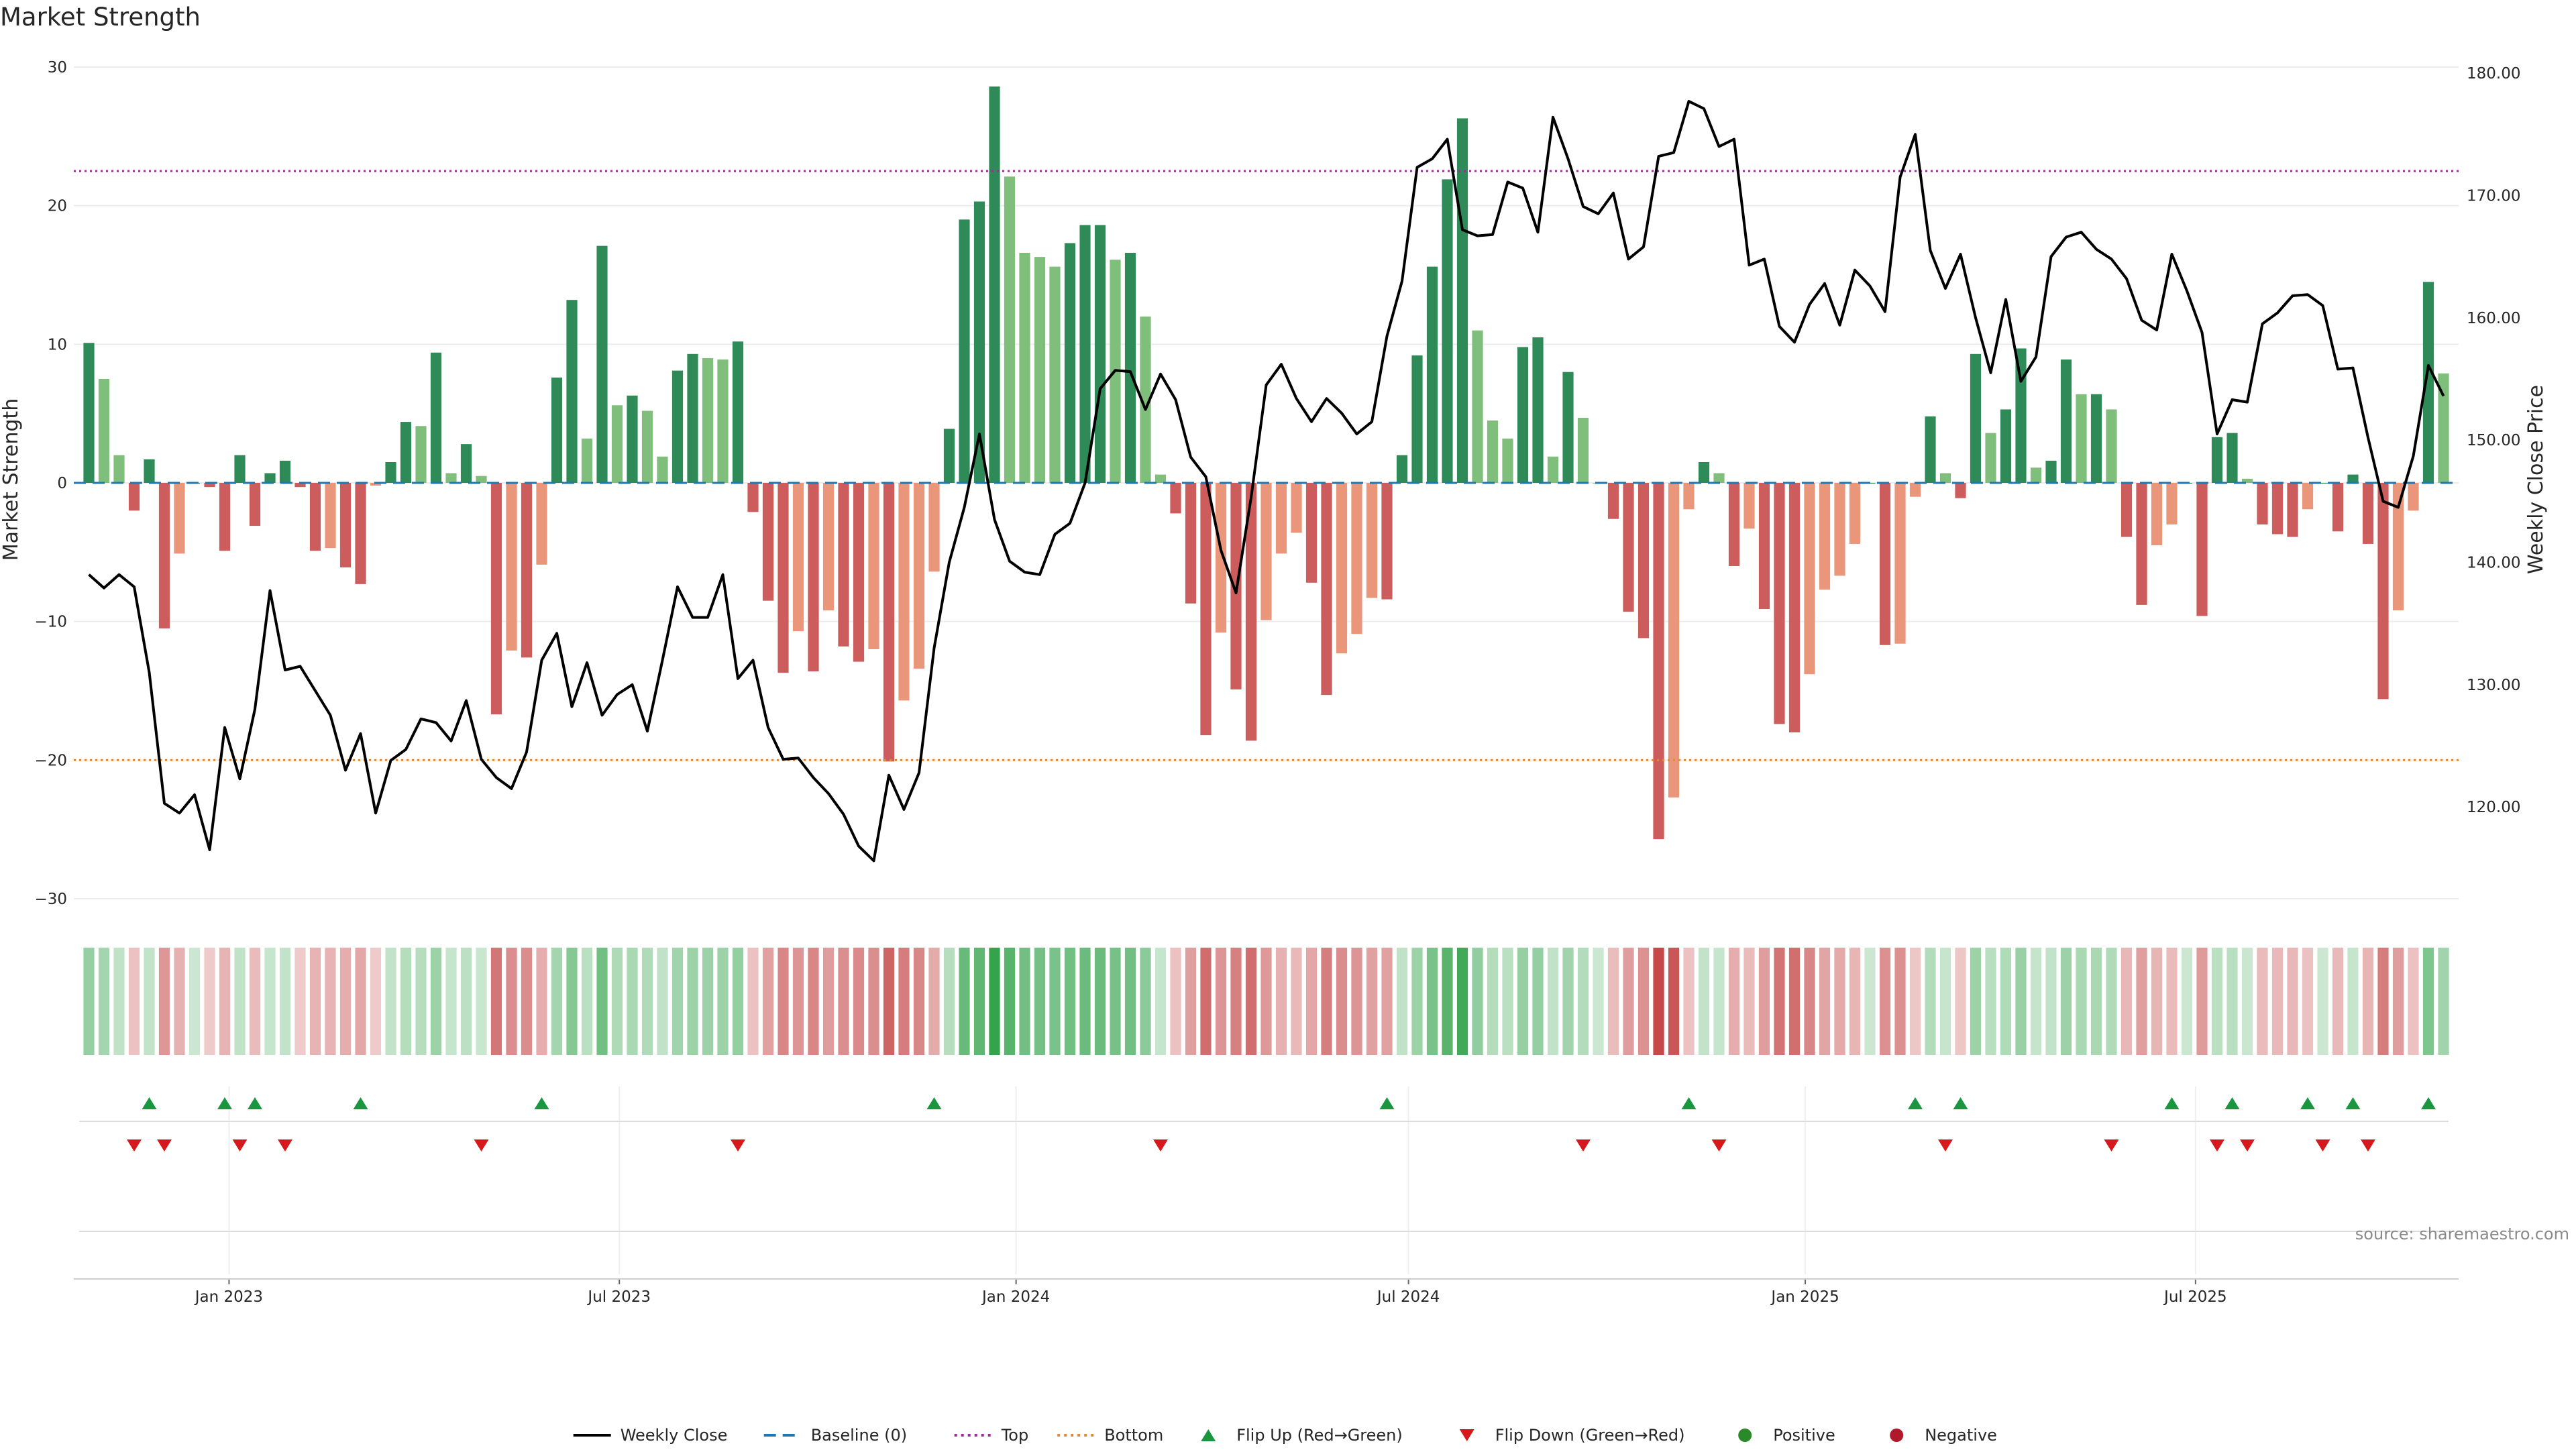  What do you see at coordinates (1804, 1297) in the screenshot?
I see `x-tick-label: Jan 2025` at bounding box center [1804, 1297].